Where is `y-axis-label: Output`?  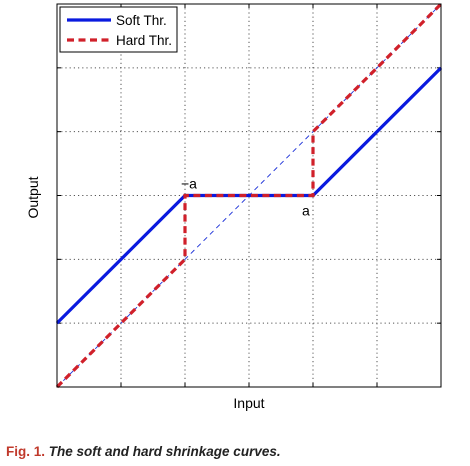 y-axis-label: Output is located at coordinates (33, 197).